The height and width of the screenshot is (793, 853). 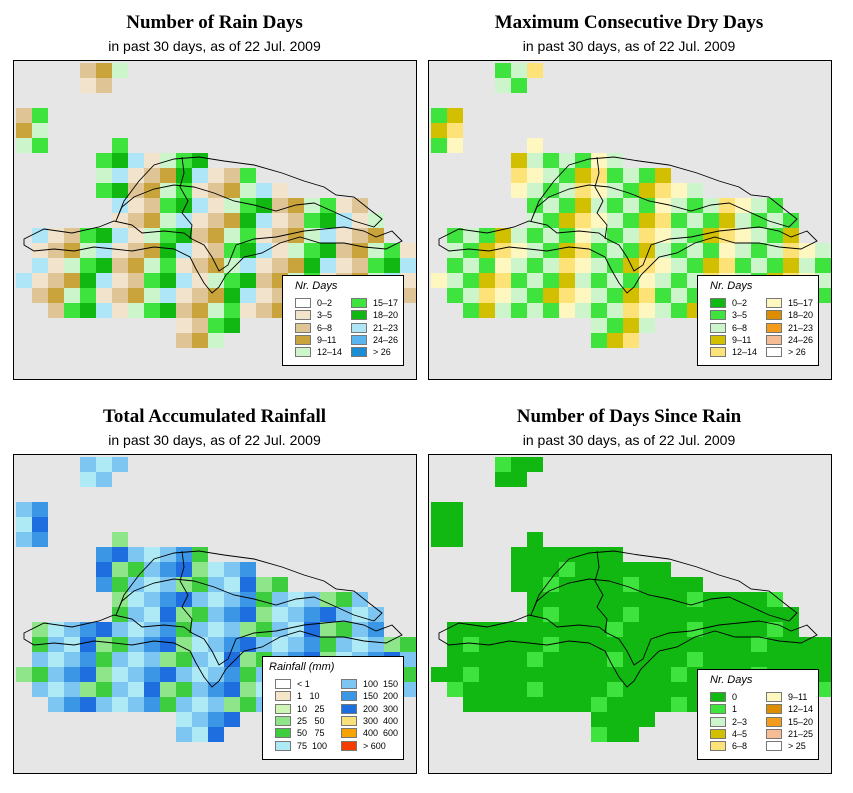 What do you see at coordinates (381, 684) in the screenshot?
I see `legend-label: 100 150` at bounding box center [381, 684].